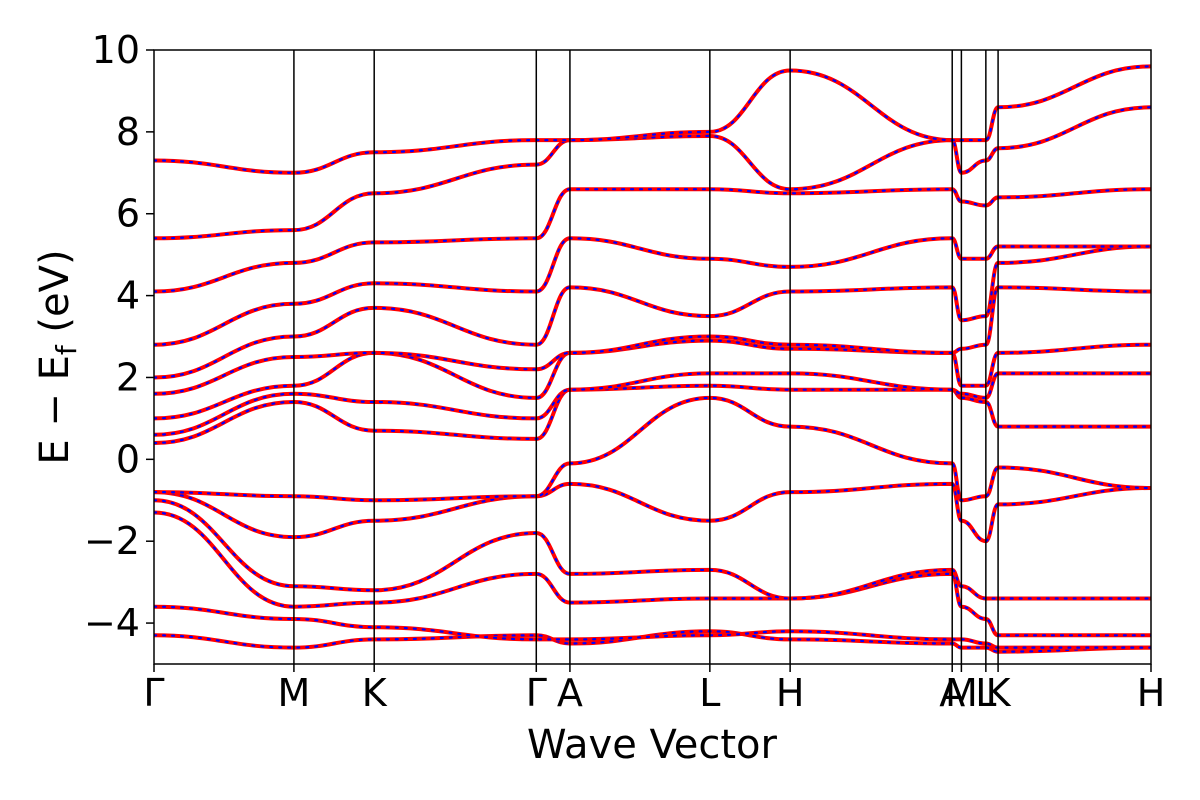 This screenshot has height=800, width=1200. What do you see at coordinates (128, 132) in the screenshot?
I see `y-tick-label: 8` at bounding box center [128, 132].